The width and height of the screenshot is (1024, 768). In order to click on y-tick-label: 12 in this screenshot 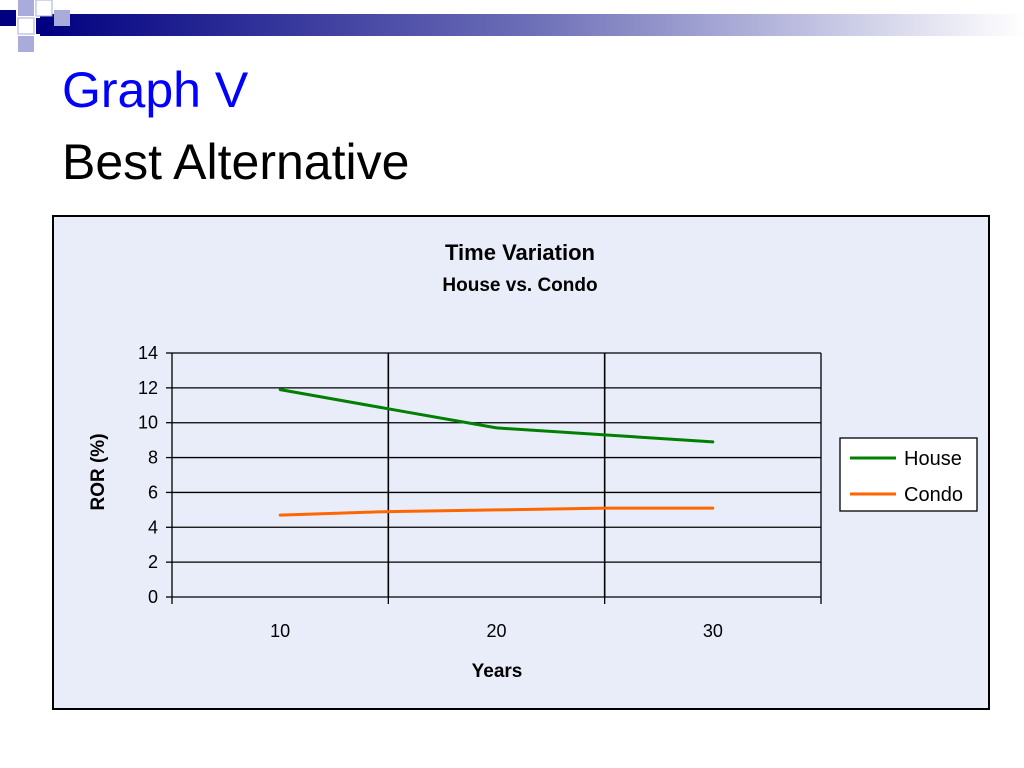, I will do `click(148, 388)`.